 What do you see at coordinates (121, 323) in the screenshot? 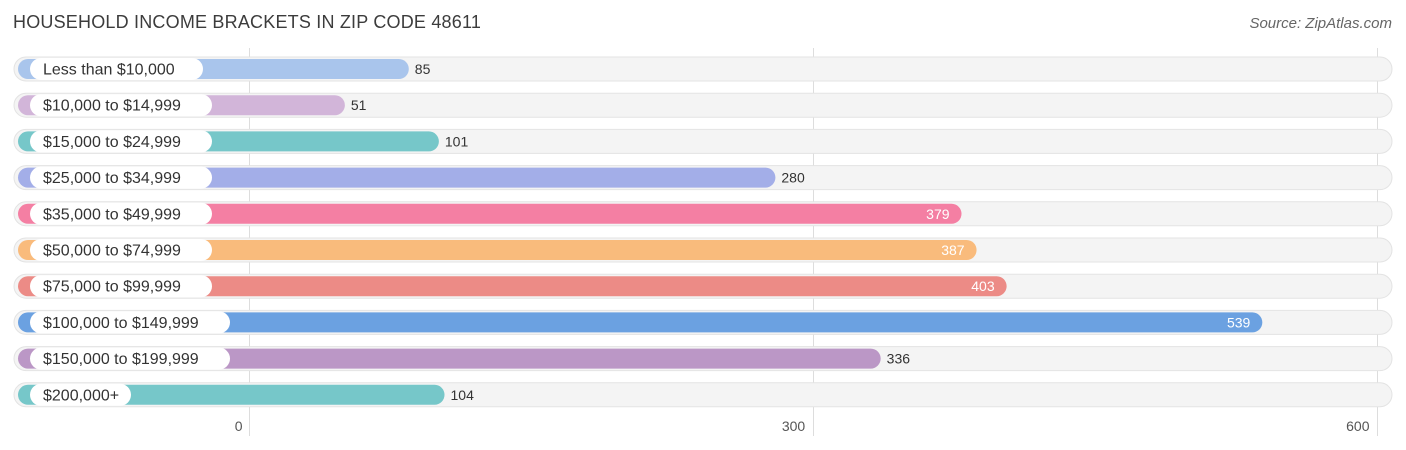
I see `category-label: $100,000 to $149,999` at bounding box center [121, 323].